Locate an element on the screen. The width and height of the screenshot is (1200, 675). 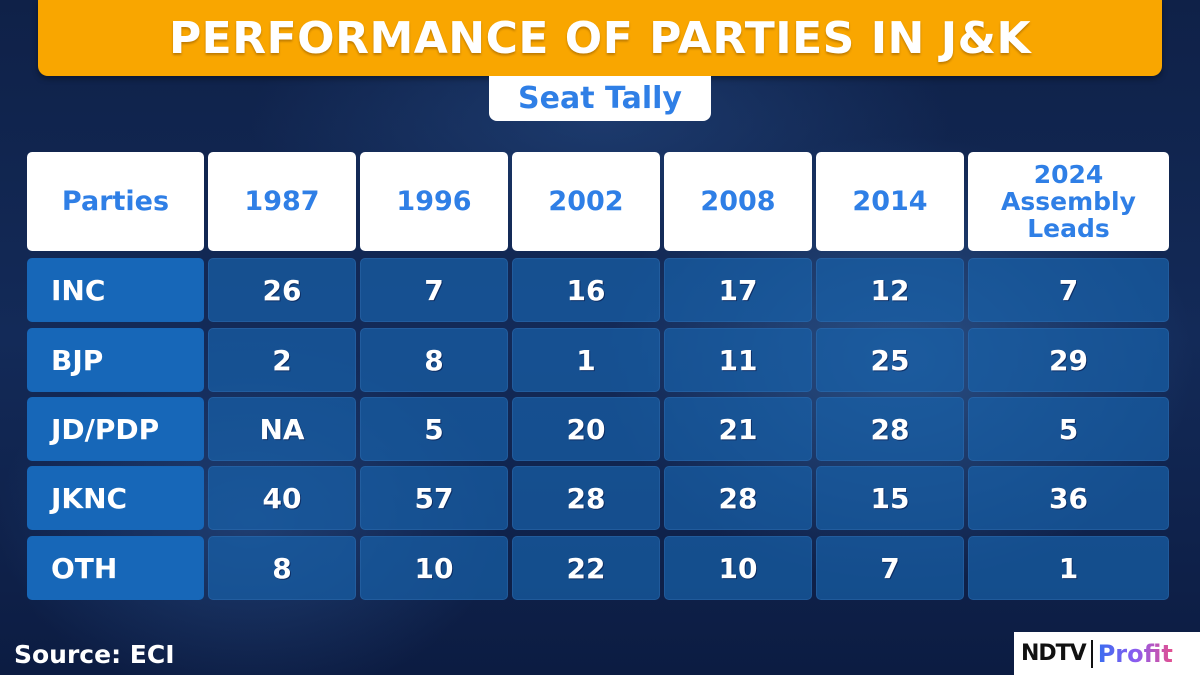
column-header-2008: 2008 is located at coordinates (738, 201).